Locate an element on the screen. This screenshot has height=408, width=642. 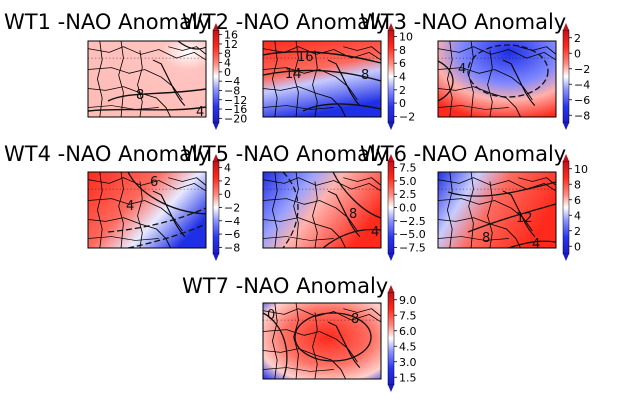
panel-title: WT5 -NAO Anomaly is located at coordinates (285, 154).